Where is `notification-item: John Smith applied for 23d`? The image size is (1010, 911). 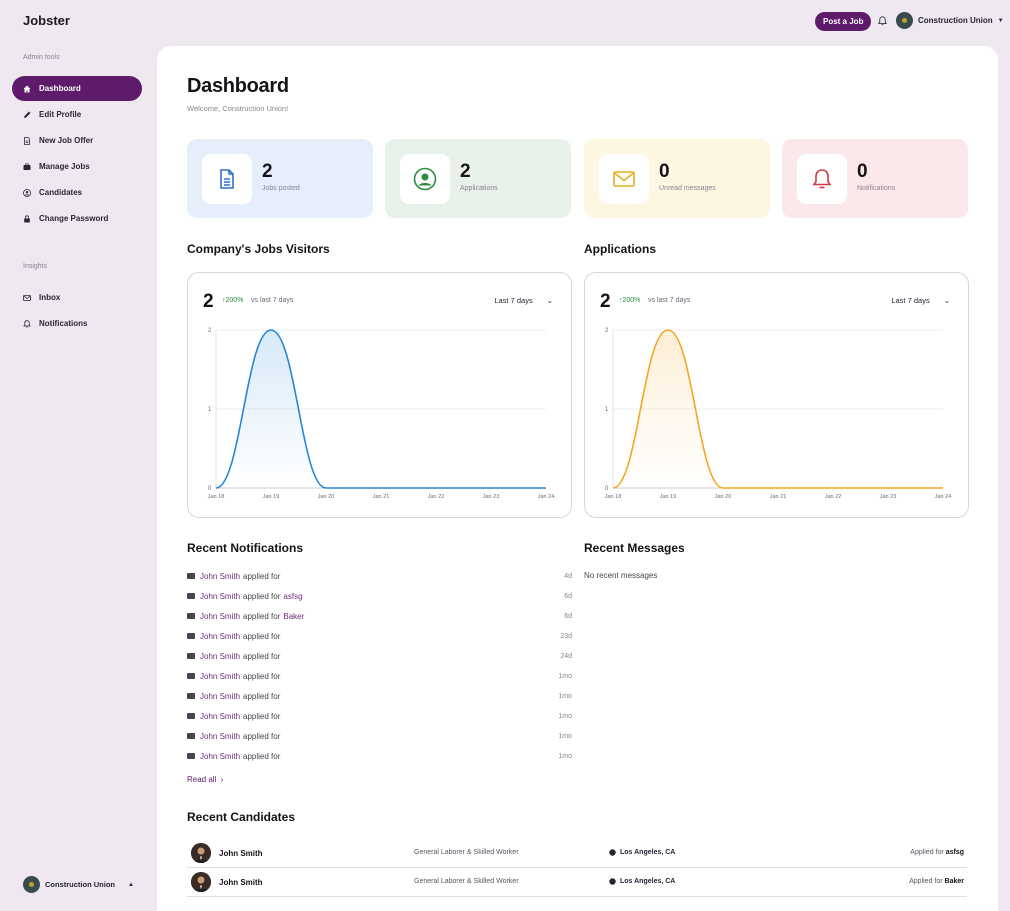
notification-item: John Smith applied for 23d is located at coordinates (379, 636).